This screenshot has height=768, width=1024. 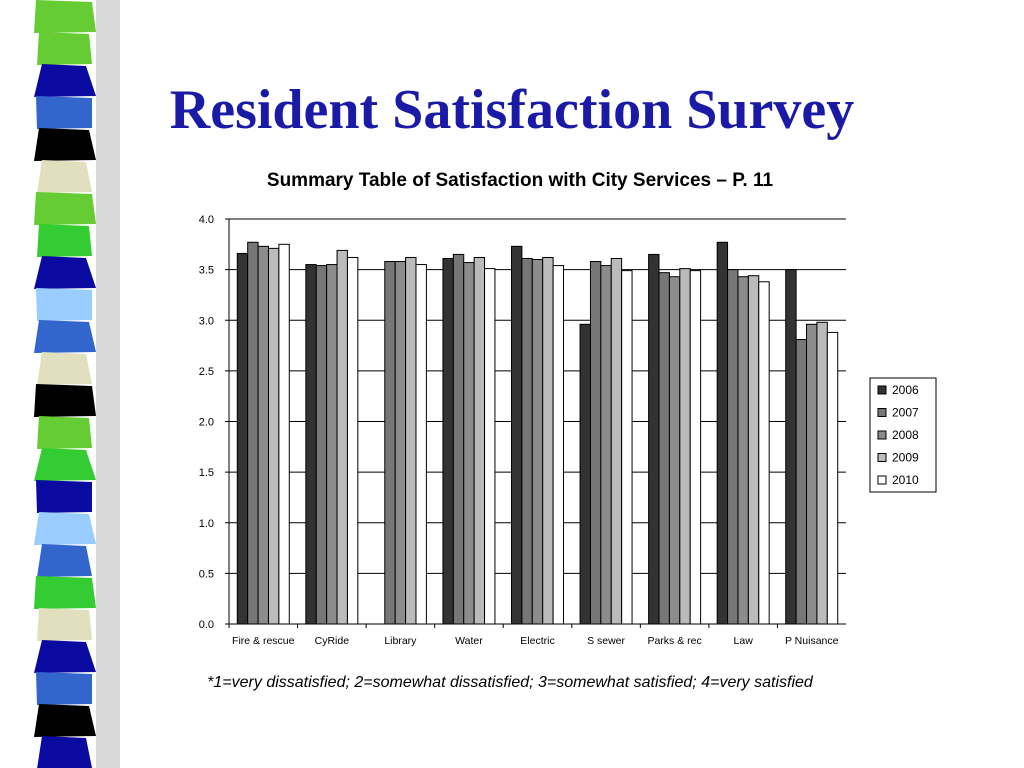 I want to click on slide-title: Resident Satisfaction Survey, so click(x=512, y=110).